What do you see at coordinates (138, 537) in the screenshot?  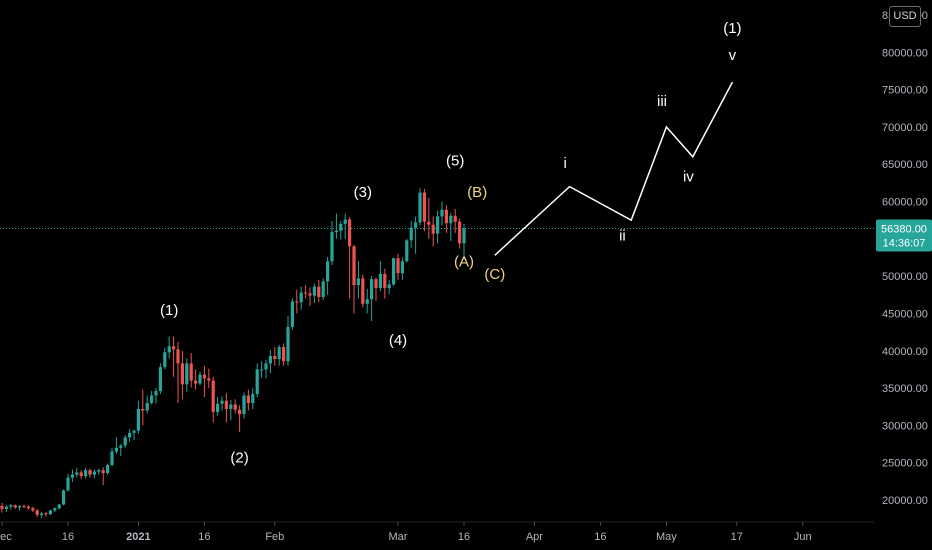 I see `x-tick-label: 2021` at bounding box center [138, 537].